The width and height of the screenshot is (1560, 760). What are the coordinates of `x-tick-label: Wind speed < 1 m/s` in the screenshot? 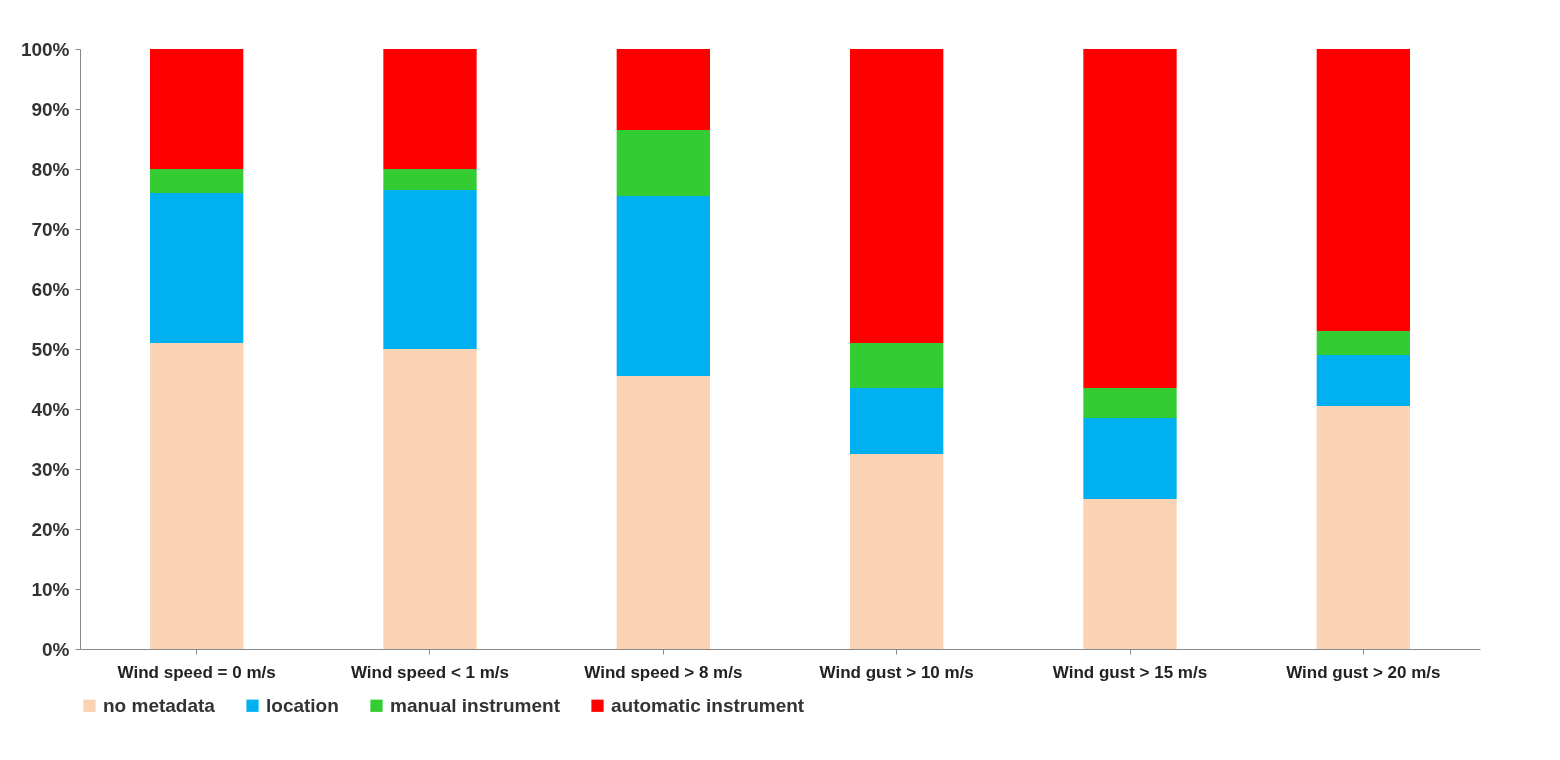 It's located at (430, 672).